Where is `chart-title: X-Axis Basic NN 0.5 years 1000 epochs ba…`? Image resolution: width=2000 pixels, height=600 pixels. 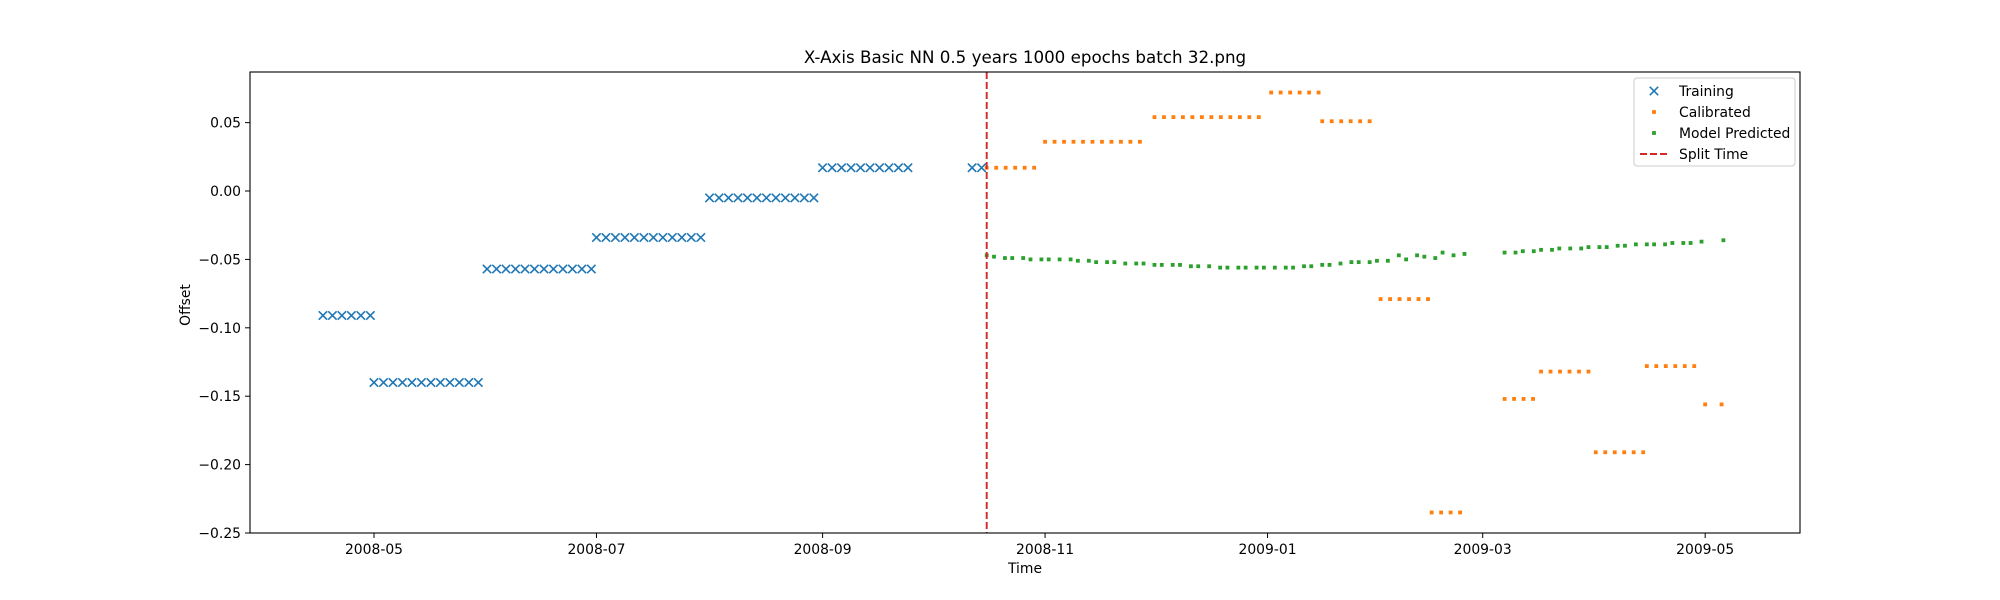
chart-title: X-Axis Basic NN 0.5 years 1000 epochs ba… is located at coordinates (1025, 57).